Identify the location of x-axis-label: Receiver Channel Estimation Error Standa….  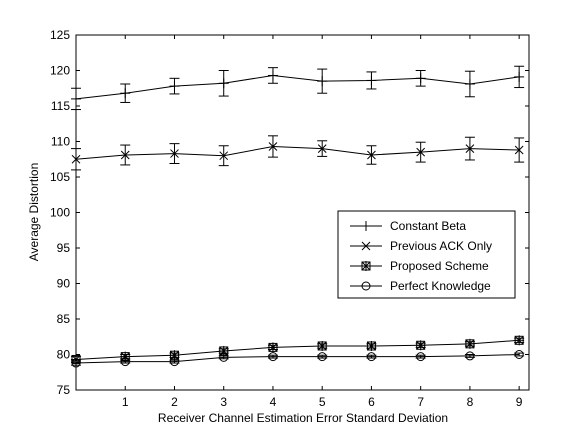
(303, 418).